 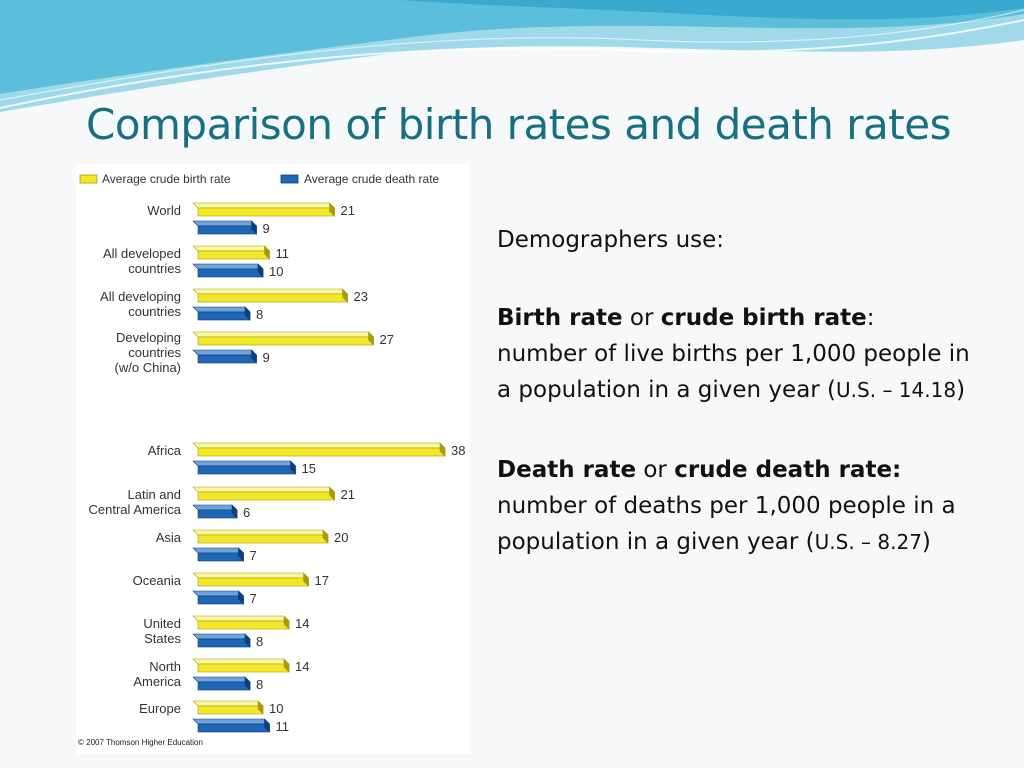 I want to click on category-label: Developing, so click(x=148, y=337).